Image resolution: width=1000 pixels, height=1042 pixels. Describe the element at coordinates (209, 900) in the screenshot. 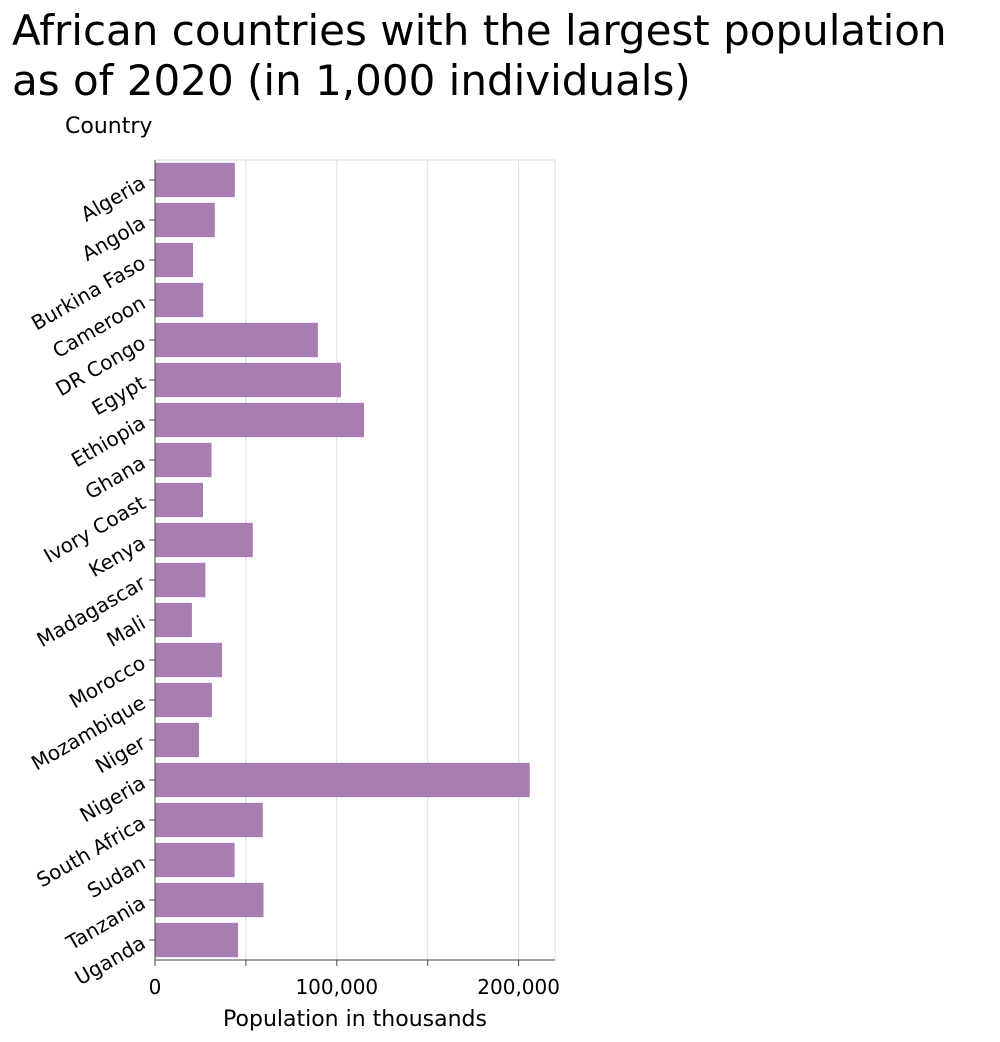

I see `bar-tanzania` at that location.